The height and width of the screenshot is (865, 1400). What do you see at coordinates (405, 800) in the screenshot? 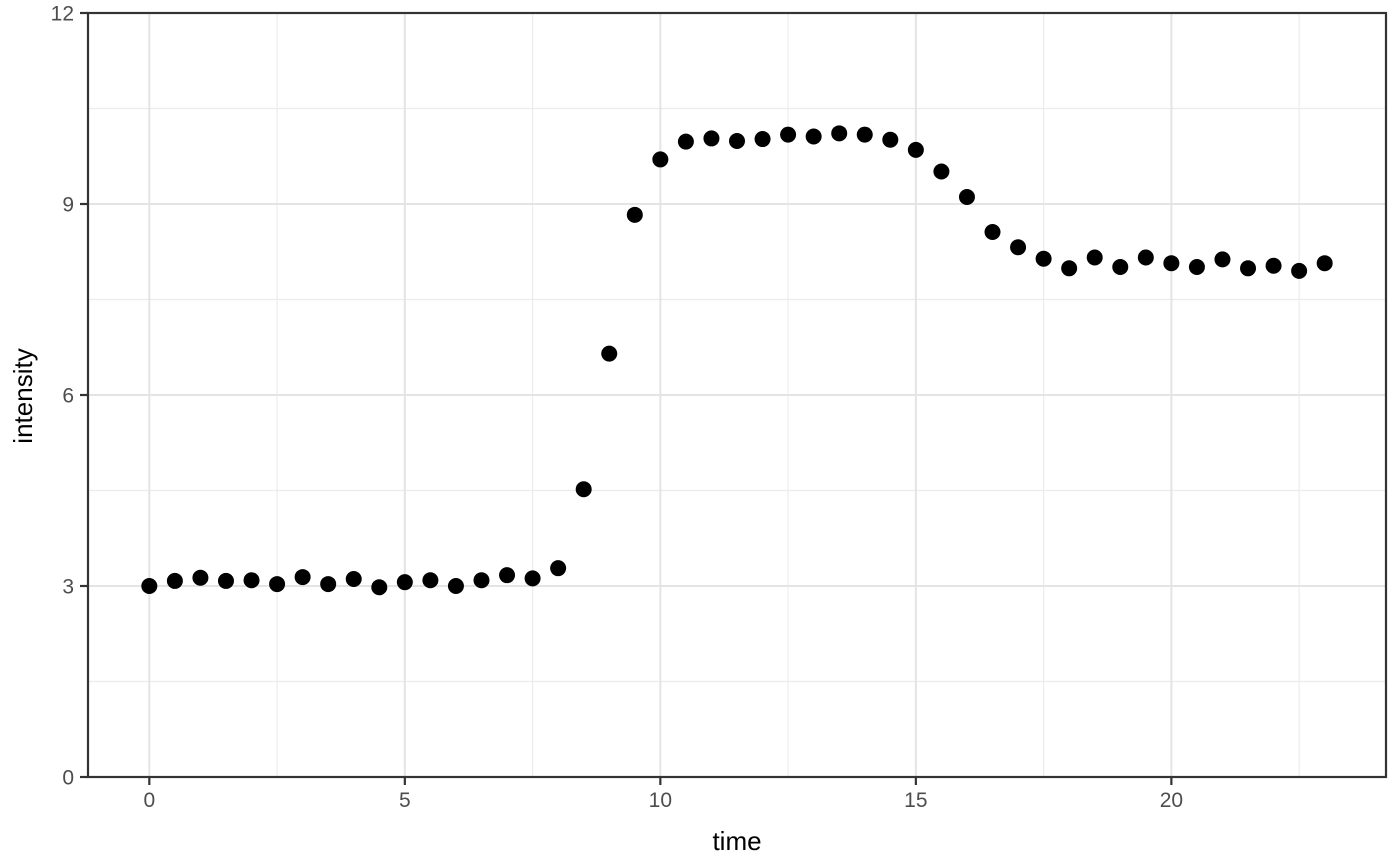
I see `x-tick-label: 5` at bounding box center [405, 800].